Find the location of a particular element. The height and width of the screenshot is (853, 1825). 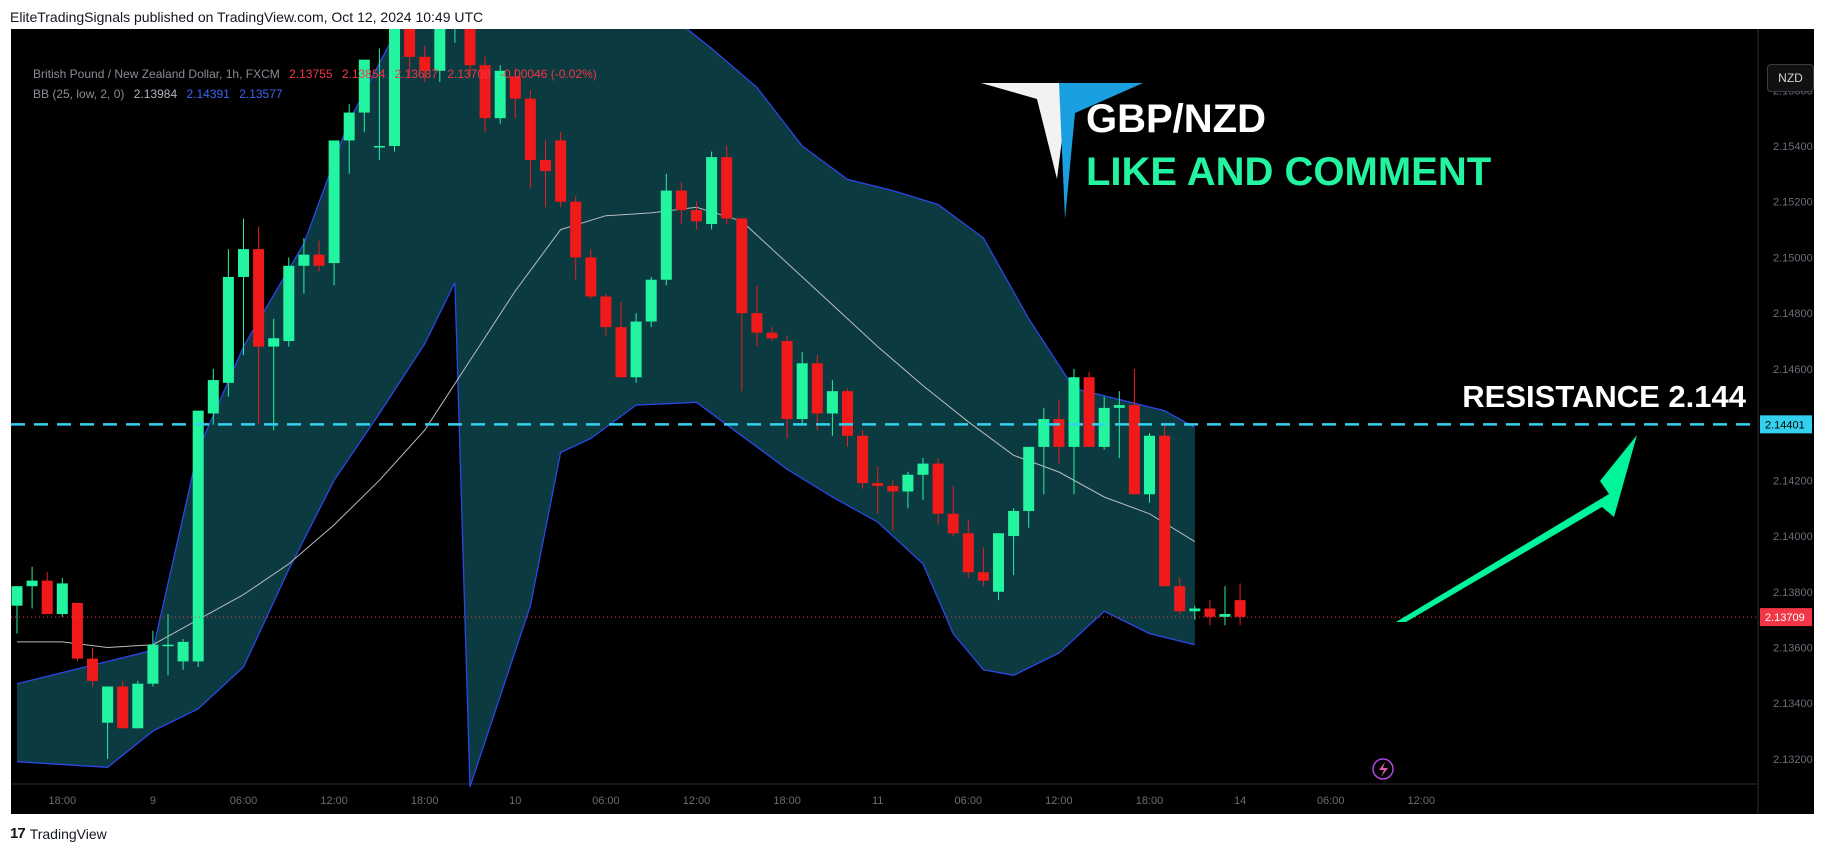

x-tick-label: 18:00 is located at coordinates (787, 801).